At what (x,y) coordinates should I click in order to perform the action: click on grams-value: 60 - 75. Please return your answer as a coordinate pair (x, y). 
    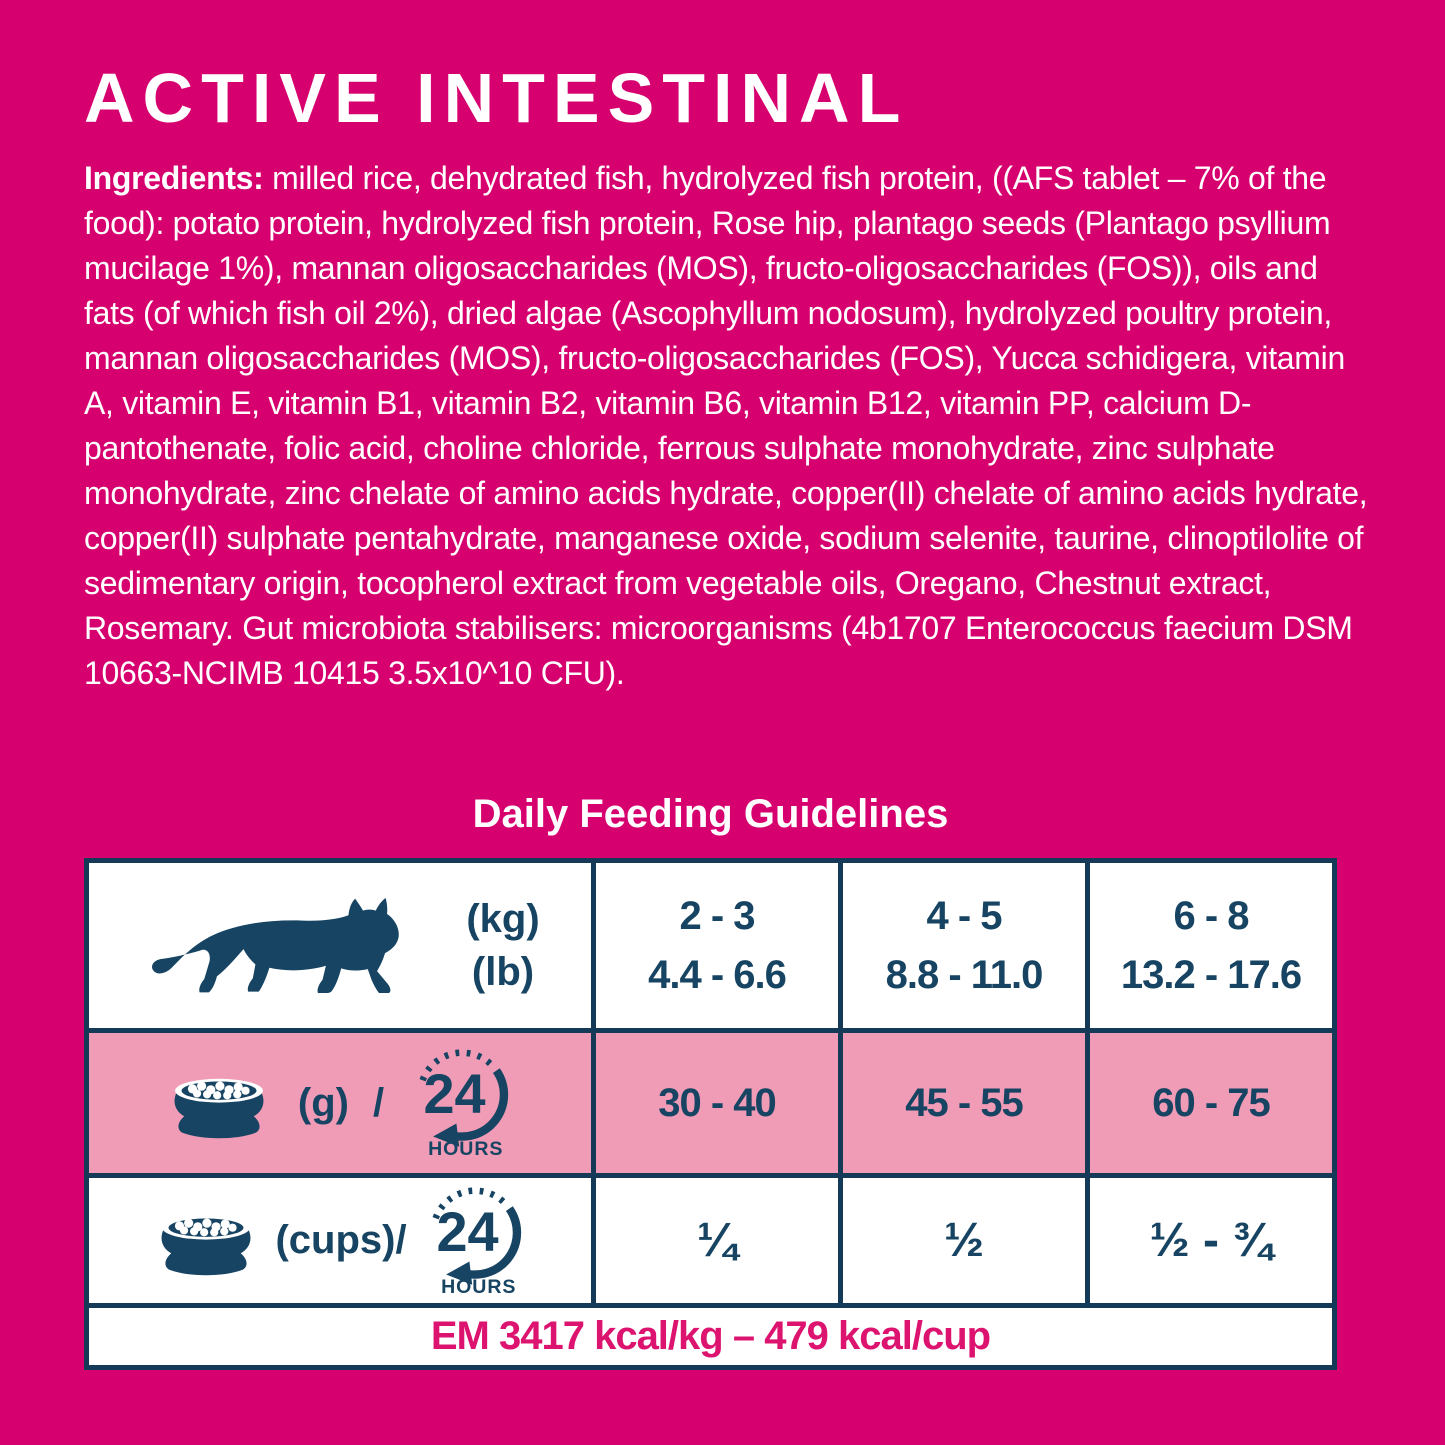
    Looking at the image, I should click on (1211, 1102).